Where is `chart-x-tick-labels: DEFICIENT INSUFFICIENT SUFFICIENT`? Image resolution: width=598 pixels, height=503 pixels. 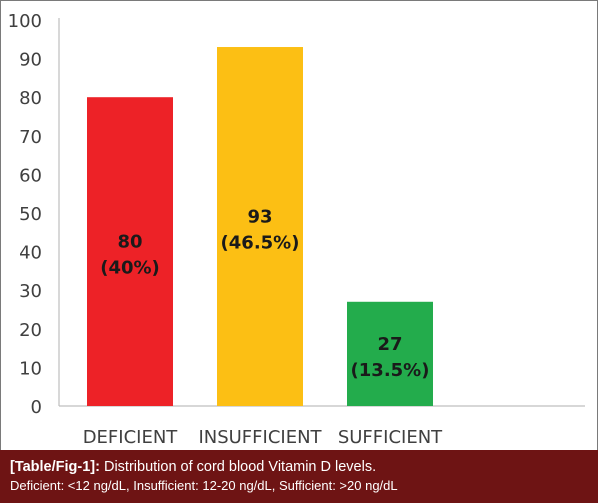 chart-x-tick-labels: DEFICIENT INSUFFICIENT SUFFICIENT is located at coordinates (263, 437).